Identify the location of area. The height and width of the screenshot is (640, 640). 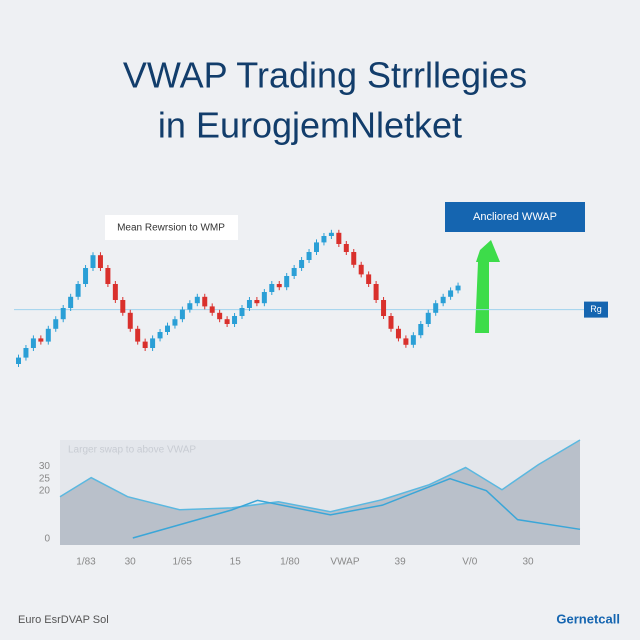
(320, 492).